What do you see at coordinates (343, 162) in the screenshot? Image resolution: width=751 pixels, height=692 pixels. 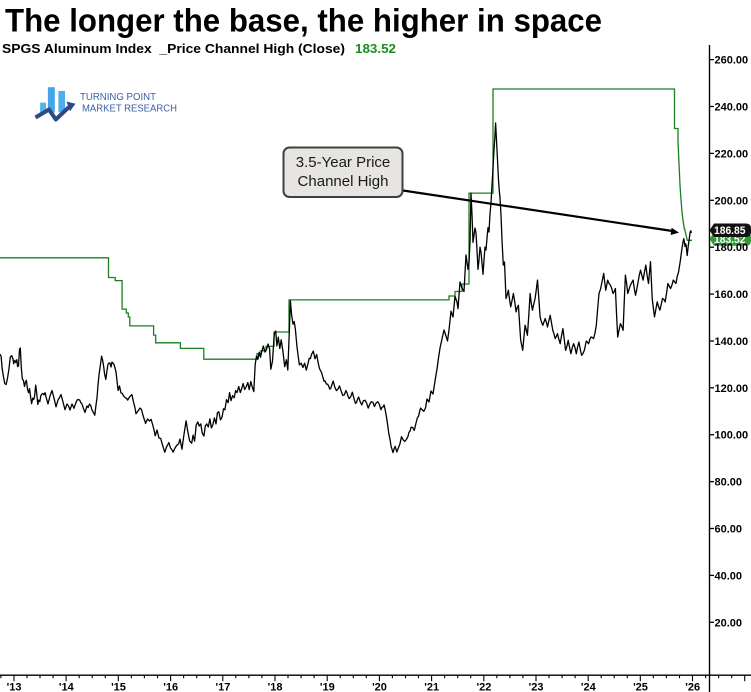 I see `svg-text: 3.5-Year Price` at bounding box center [343, 162].